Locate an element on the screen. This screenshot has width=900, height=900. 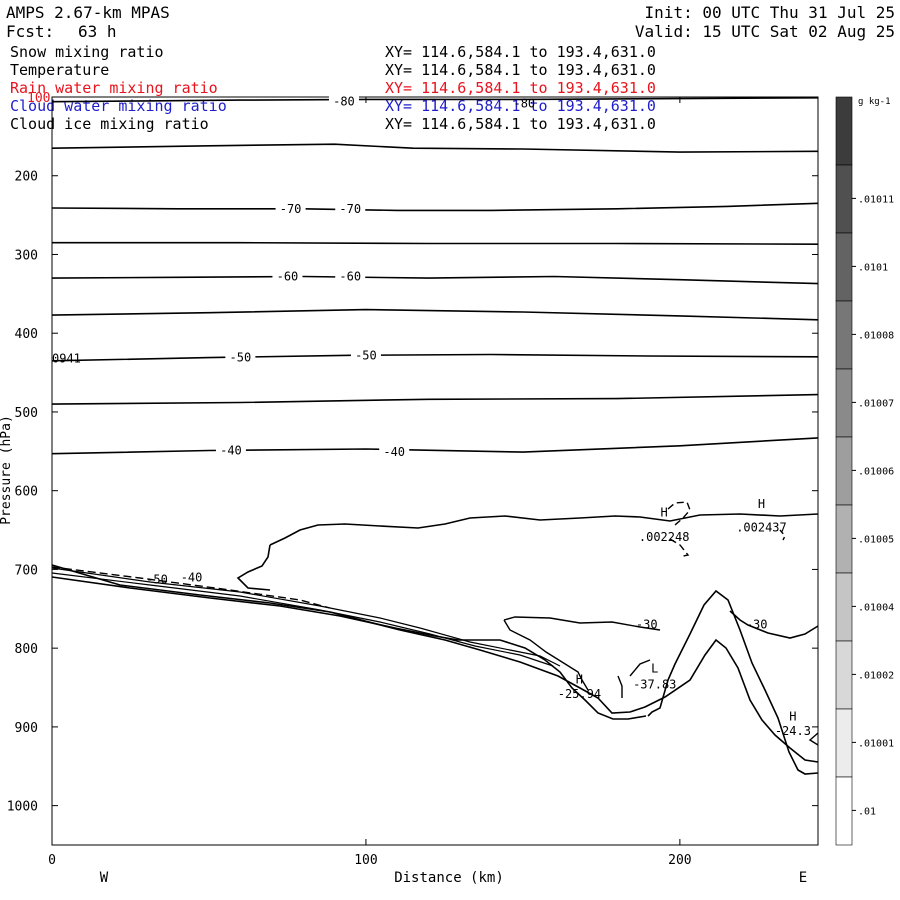
field-name: Temperature is located at coordinates (59, 70).